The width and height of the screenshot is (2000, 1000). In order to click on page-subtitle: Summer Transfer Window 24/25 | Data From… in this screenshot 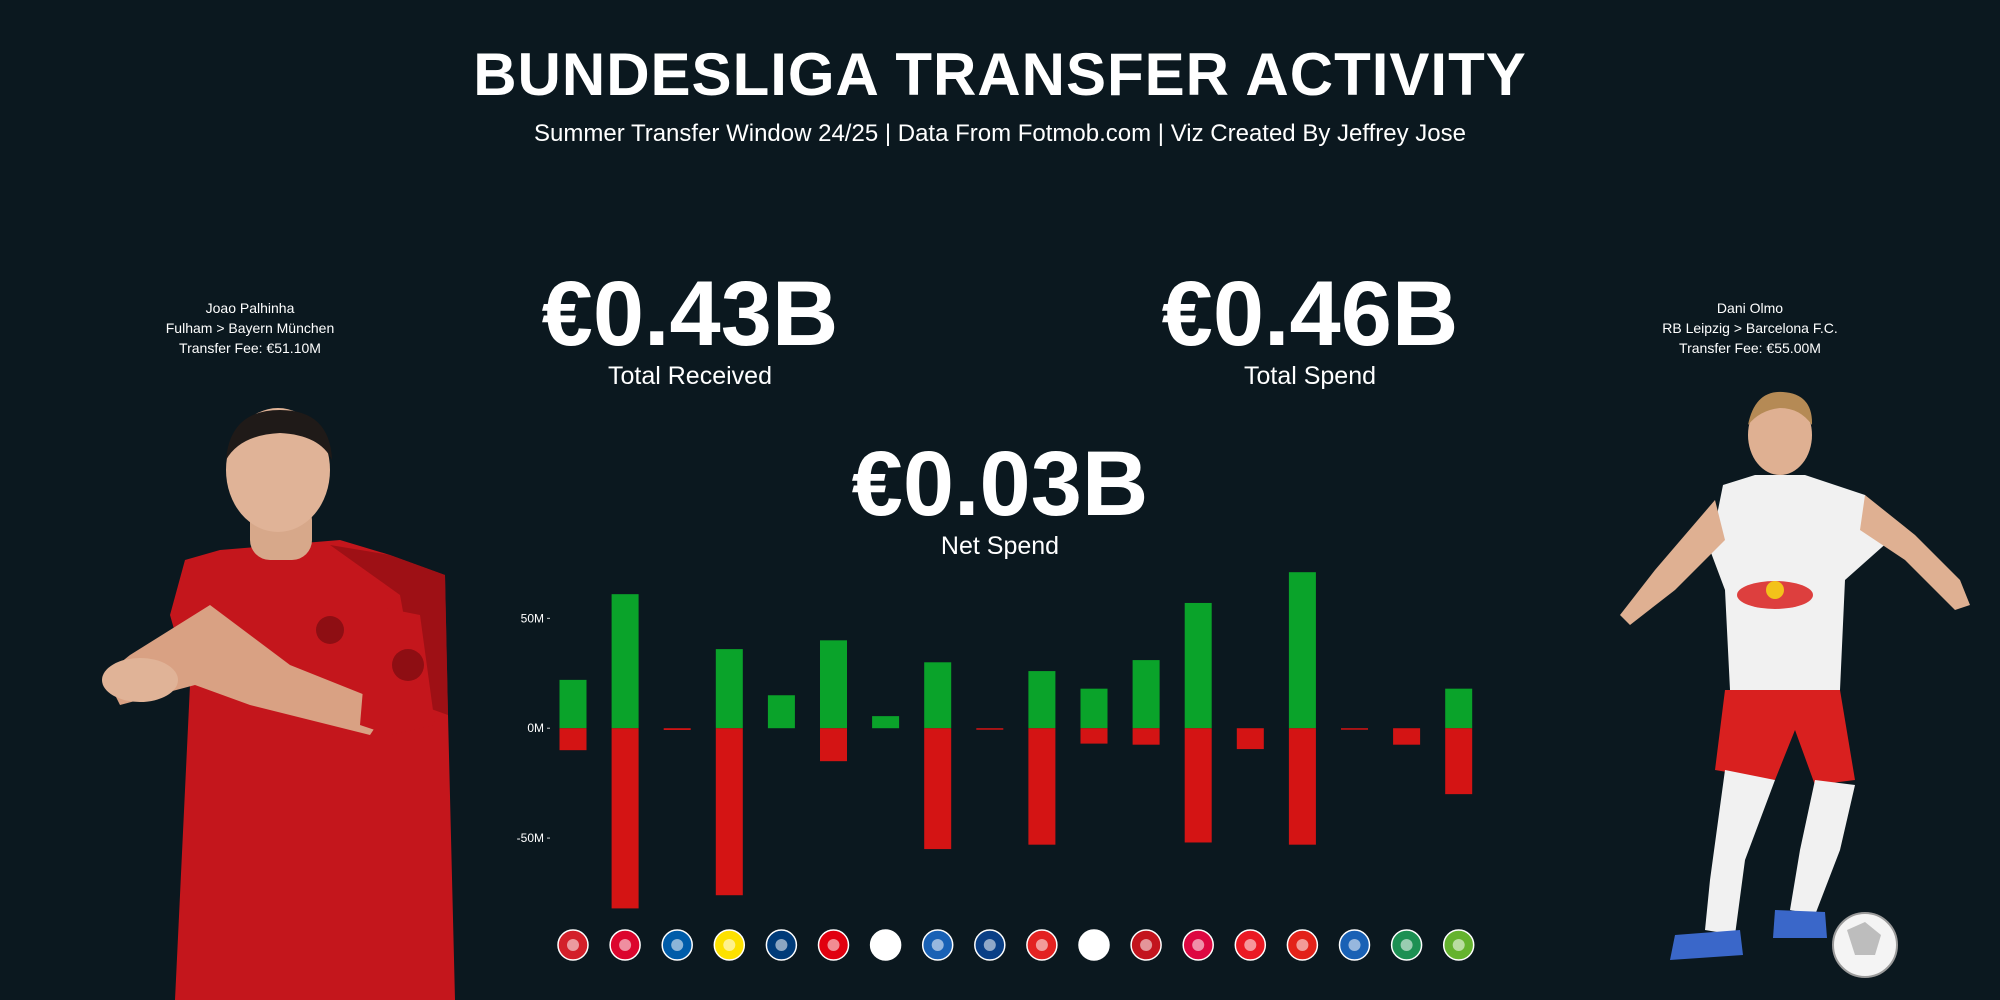, I will do `click(1000, 133)`.